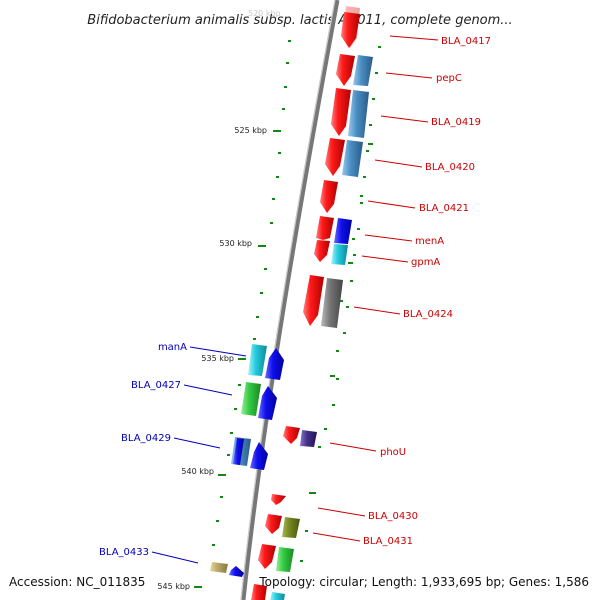 The image size is (600, 600). I want to click on gene-label-bla-0417: BLA_0417, so click(466, 41).